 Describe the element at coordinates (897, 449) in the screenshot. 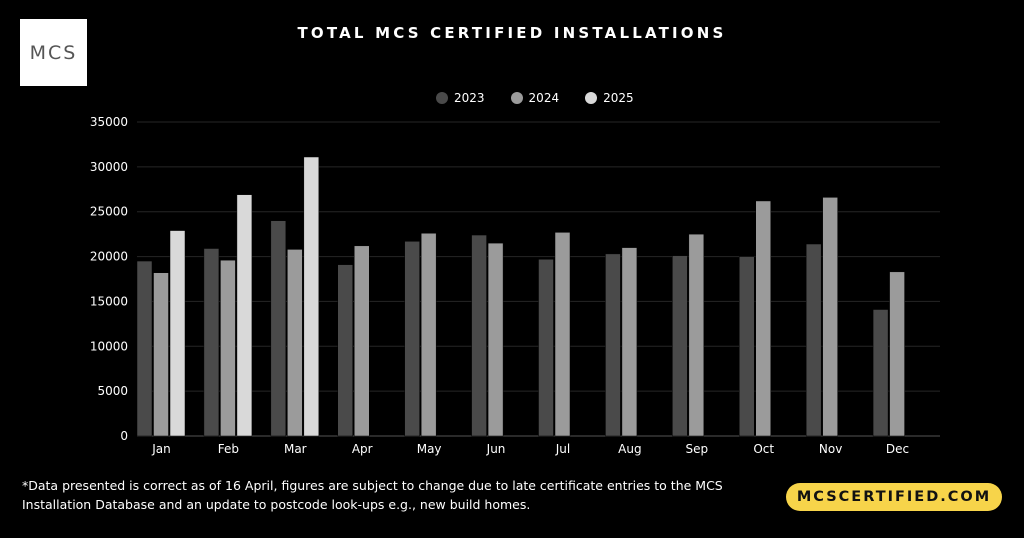

I see `x-tick-label-dec: Dec` at that location.